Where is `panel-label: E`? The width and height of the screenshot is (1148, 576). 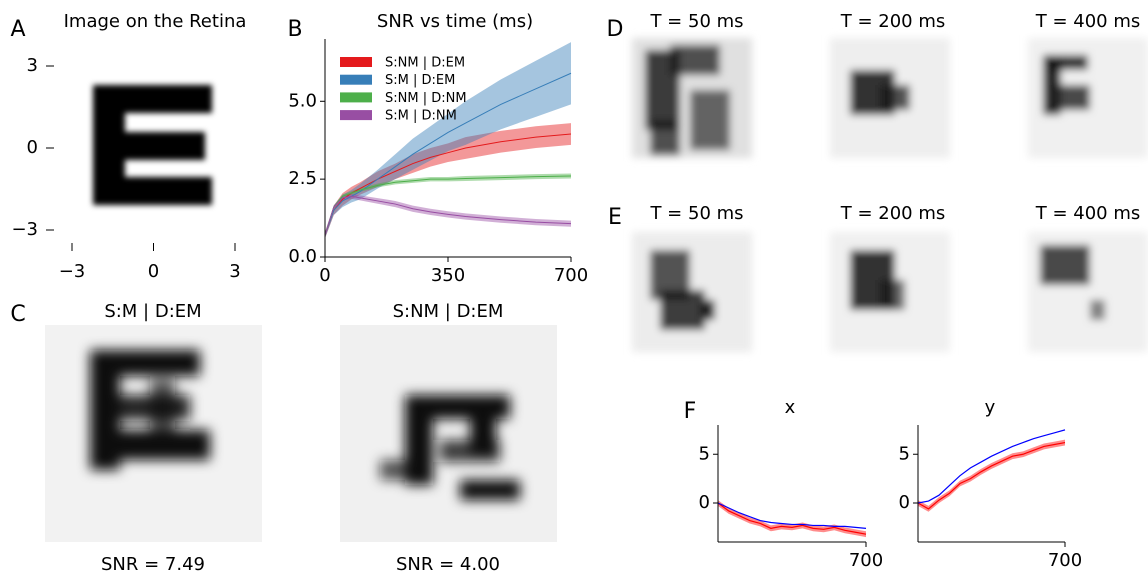 panel-label: E is located at coordinates (615, 217).